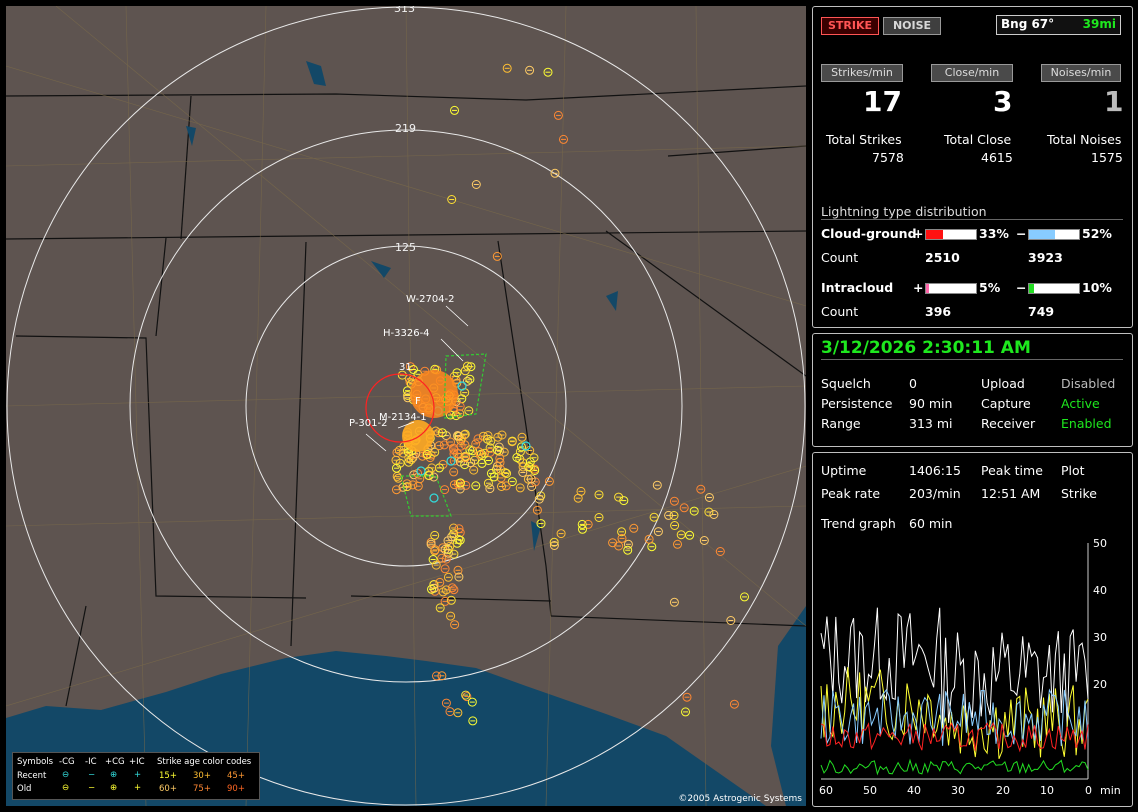 This screenshot has width=1138, height=812. I want to click on age-code-60: 60+, so click(168, 789).